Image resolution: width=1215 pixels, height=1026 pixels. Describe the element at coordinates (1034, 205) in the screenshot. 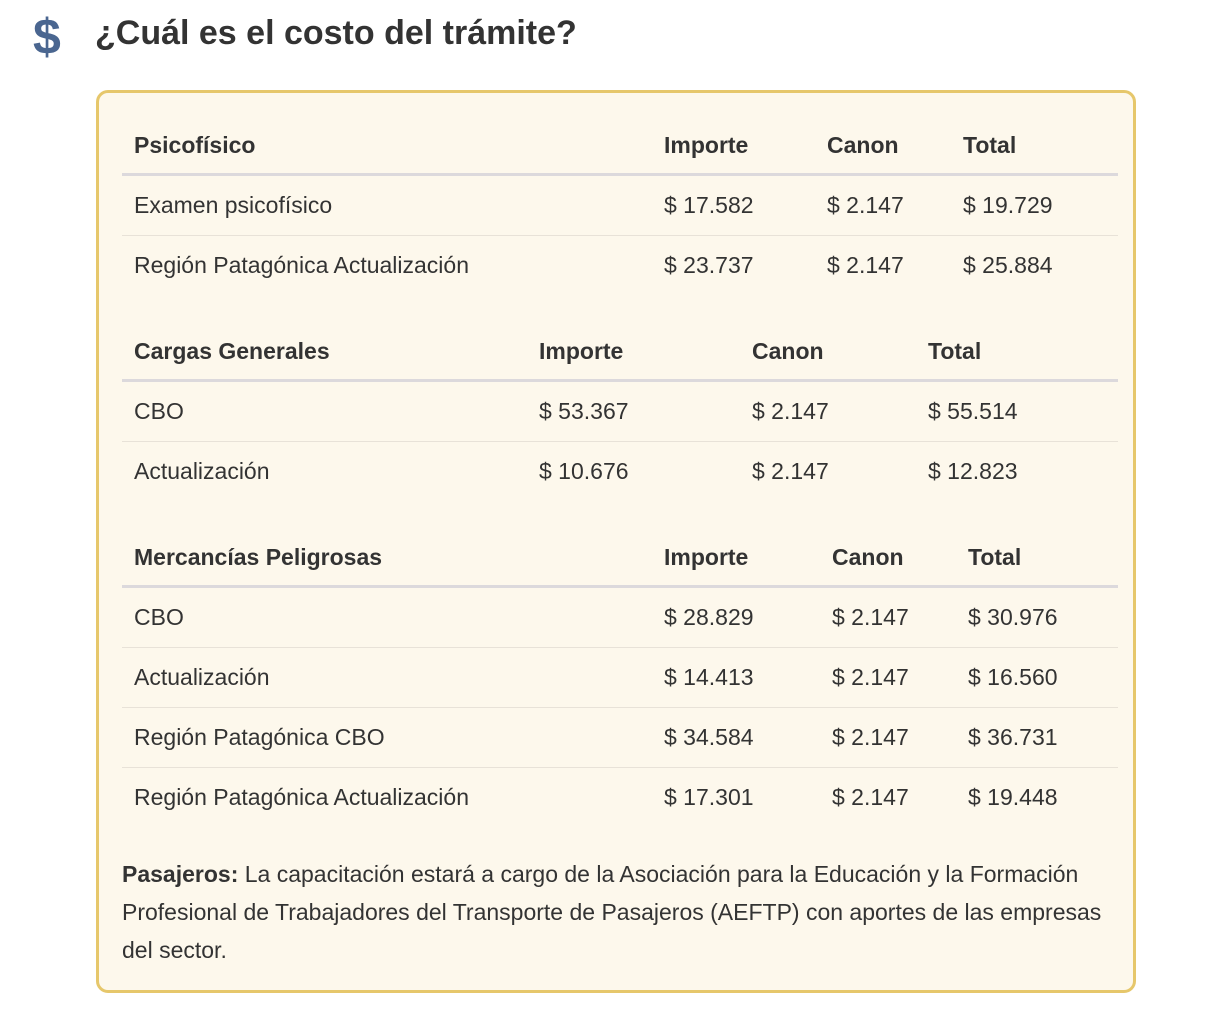

I see `cell: $ 19.729` at that location.